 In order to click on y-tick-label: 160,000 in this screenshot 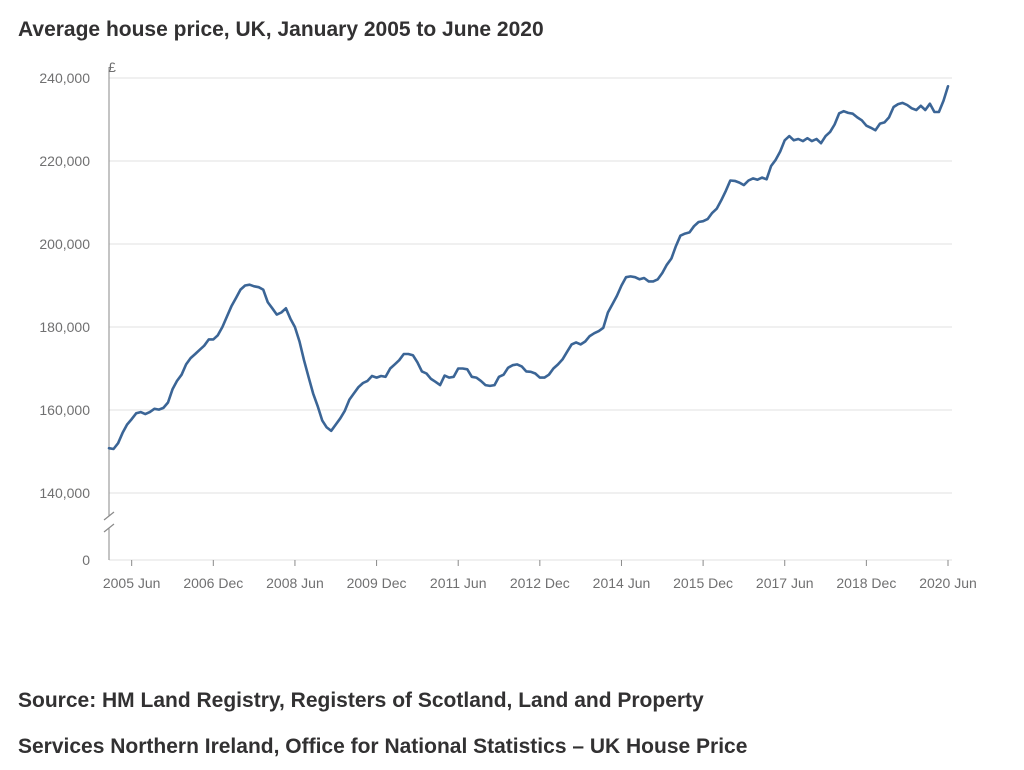, I will do `click(64, 410)`.